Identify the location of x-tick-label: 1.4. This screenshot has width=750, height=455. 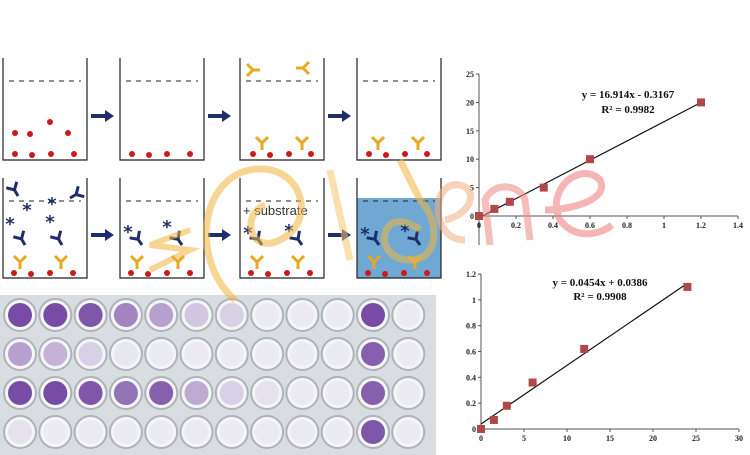
(738, 225).